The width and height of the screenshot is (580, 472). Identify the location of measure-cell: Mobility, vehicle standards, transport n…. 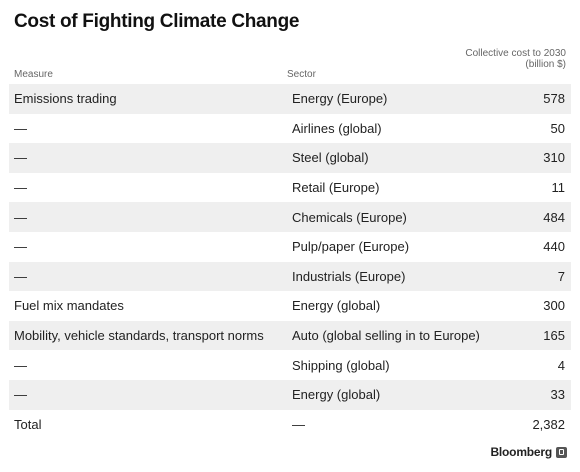
(148, 335).